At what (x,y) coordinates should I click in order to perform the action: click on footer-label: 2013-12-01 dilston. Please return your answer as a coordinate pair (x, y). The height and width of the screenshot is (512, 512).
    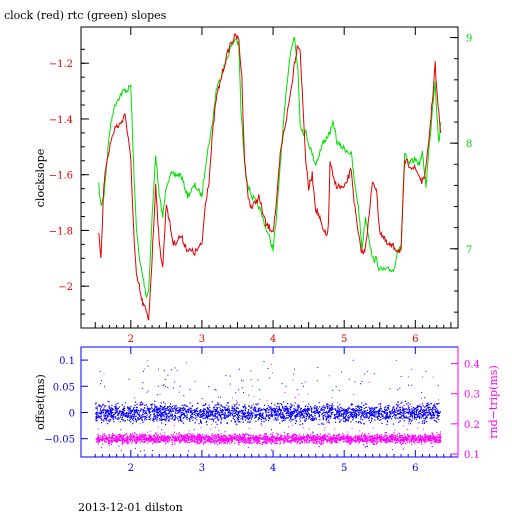
    Looking at the image, I should click on (130, 506).